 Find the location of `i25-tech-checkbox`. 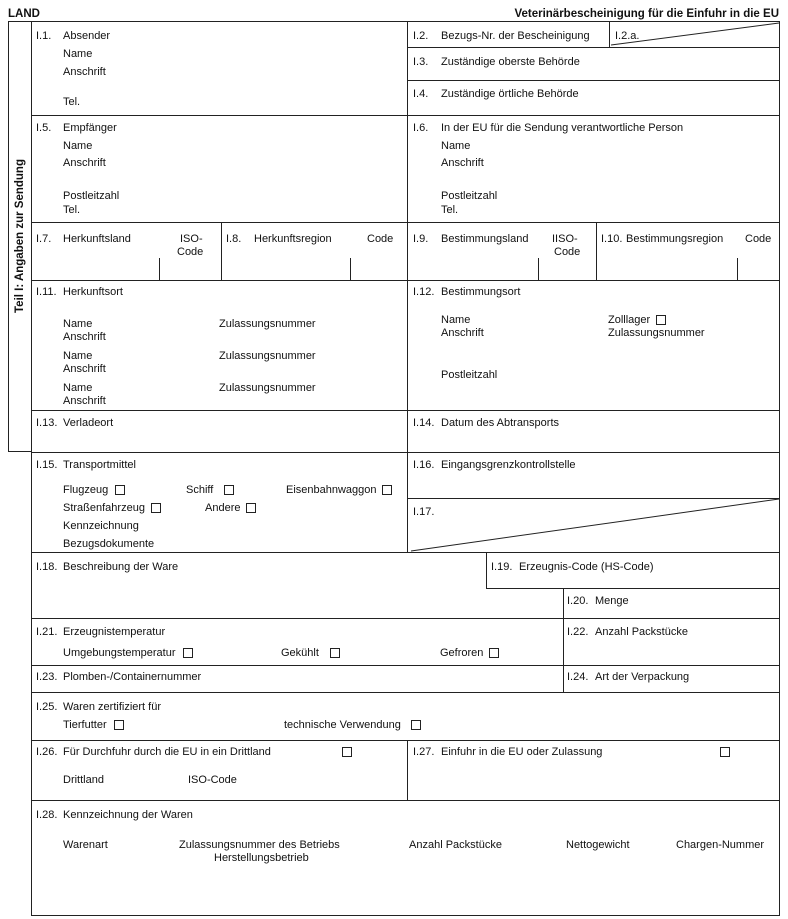

i25-tech-checkbox is located at coordinates (416, 725).